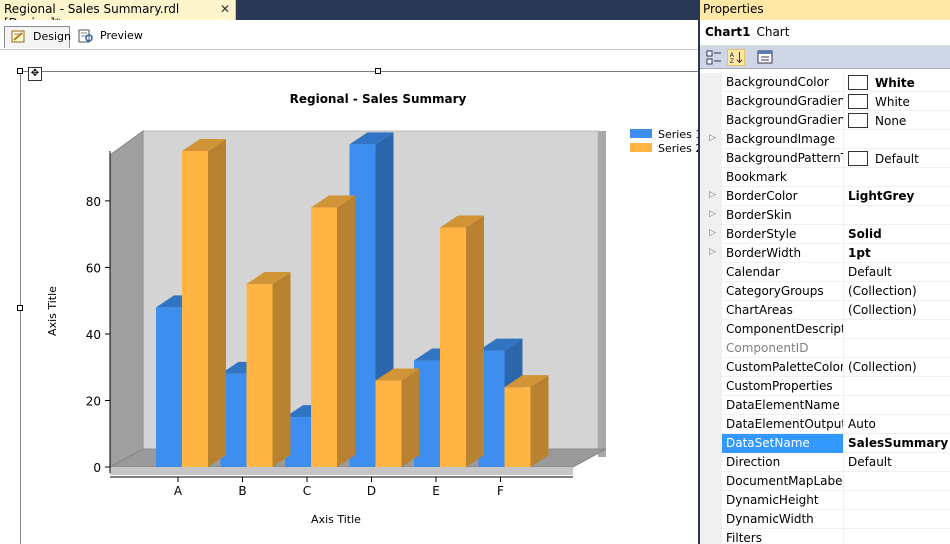 The image size is (950, 544). I want to click on tab-design: Design, so click(37, 37).